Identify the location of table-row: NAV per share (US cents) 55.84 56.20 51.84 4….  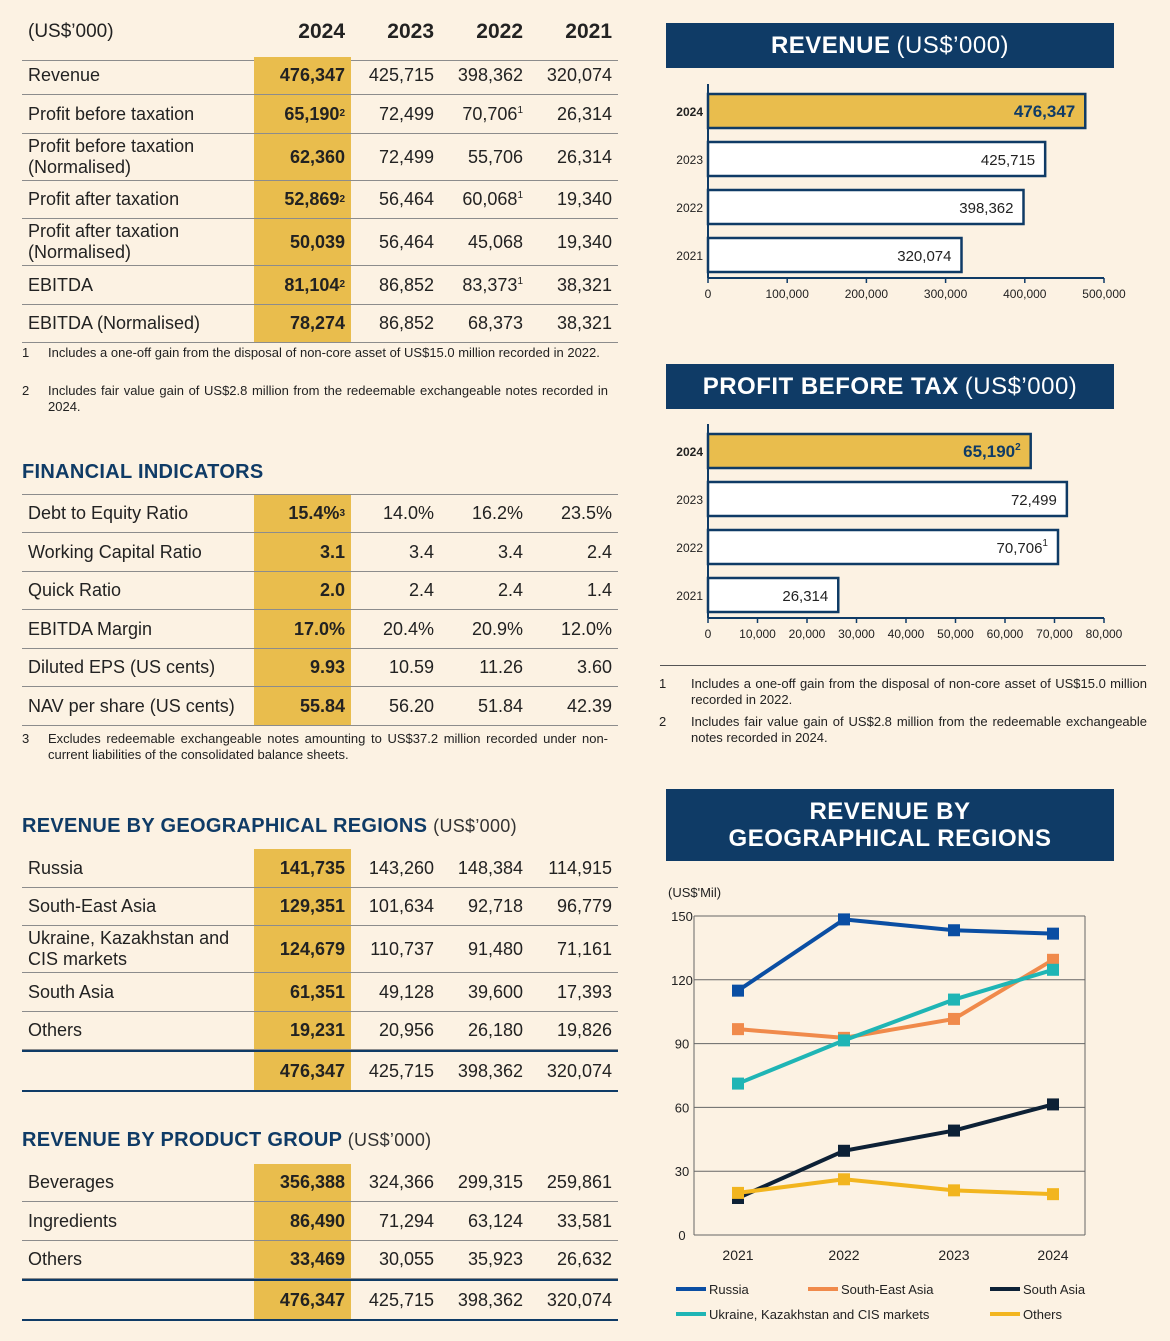
(320, 706).